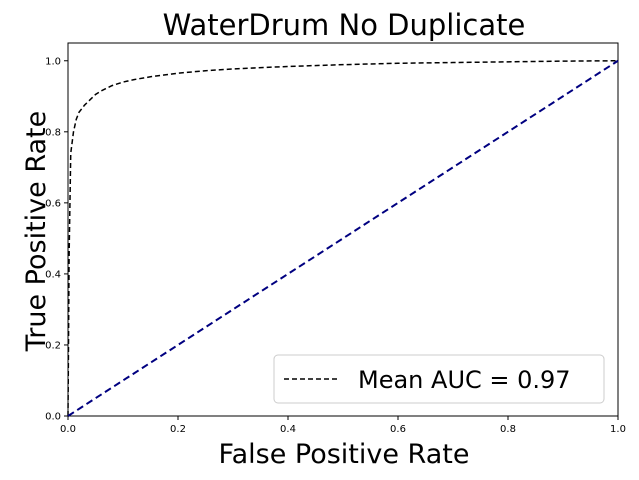 Image resolution: width=639 pixels, height=480 pixels. Describe the element at coordinates (53, 132) in the screenshot. I see `y-tick-label: 0.8` at that location.